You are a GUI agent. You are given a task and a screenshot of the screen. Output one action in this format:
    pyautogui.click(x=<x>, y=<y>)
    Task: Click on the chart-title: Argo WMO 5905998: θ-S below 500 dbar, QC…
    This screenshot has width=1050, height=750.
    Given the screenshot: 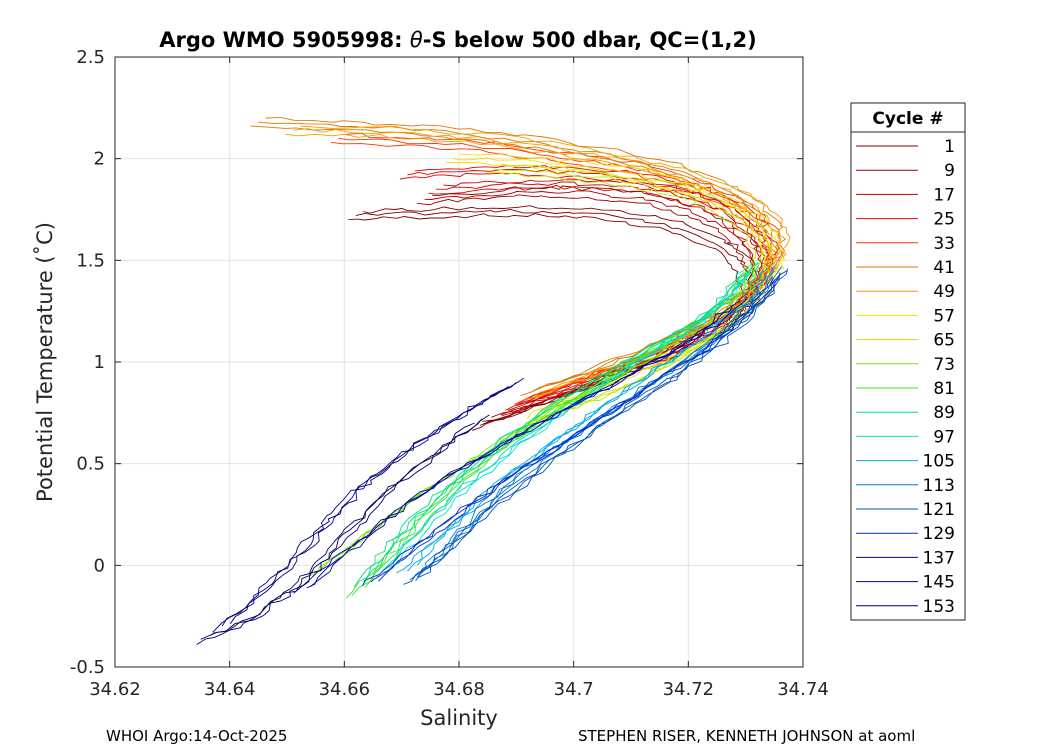 What is the action you would take?
    pyautogui.click(x=457, y=40)
    